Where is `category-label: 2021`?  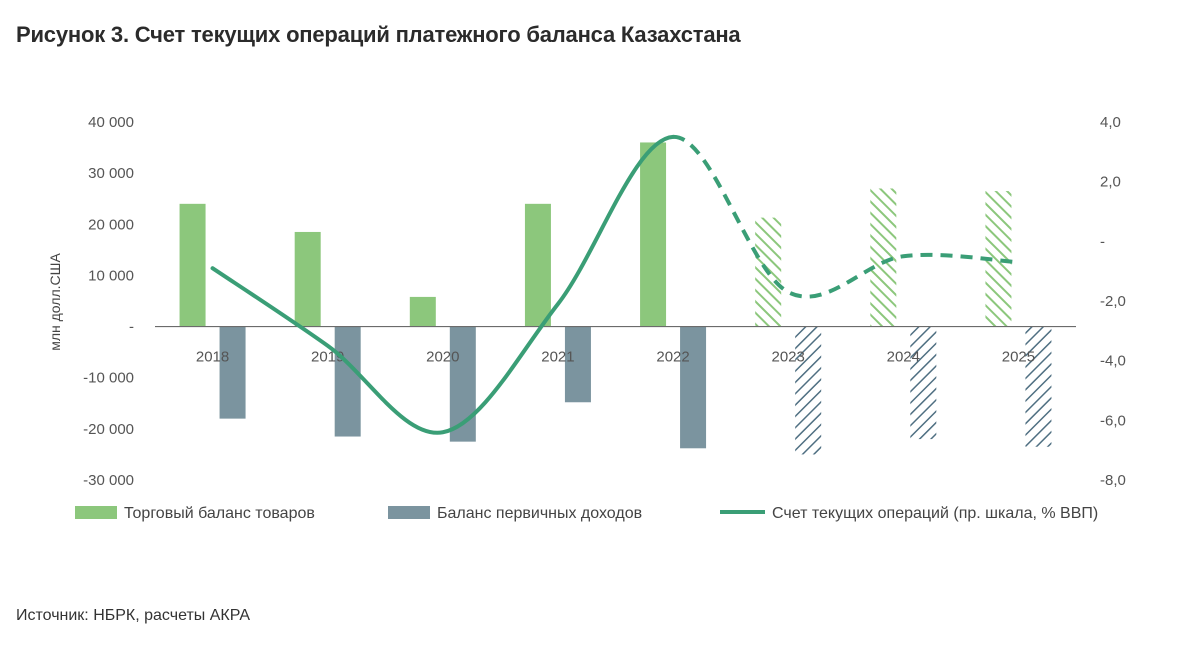
category-label: 2021 is located at coordinates (557, 357).